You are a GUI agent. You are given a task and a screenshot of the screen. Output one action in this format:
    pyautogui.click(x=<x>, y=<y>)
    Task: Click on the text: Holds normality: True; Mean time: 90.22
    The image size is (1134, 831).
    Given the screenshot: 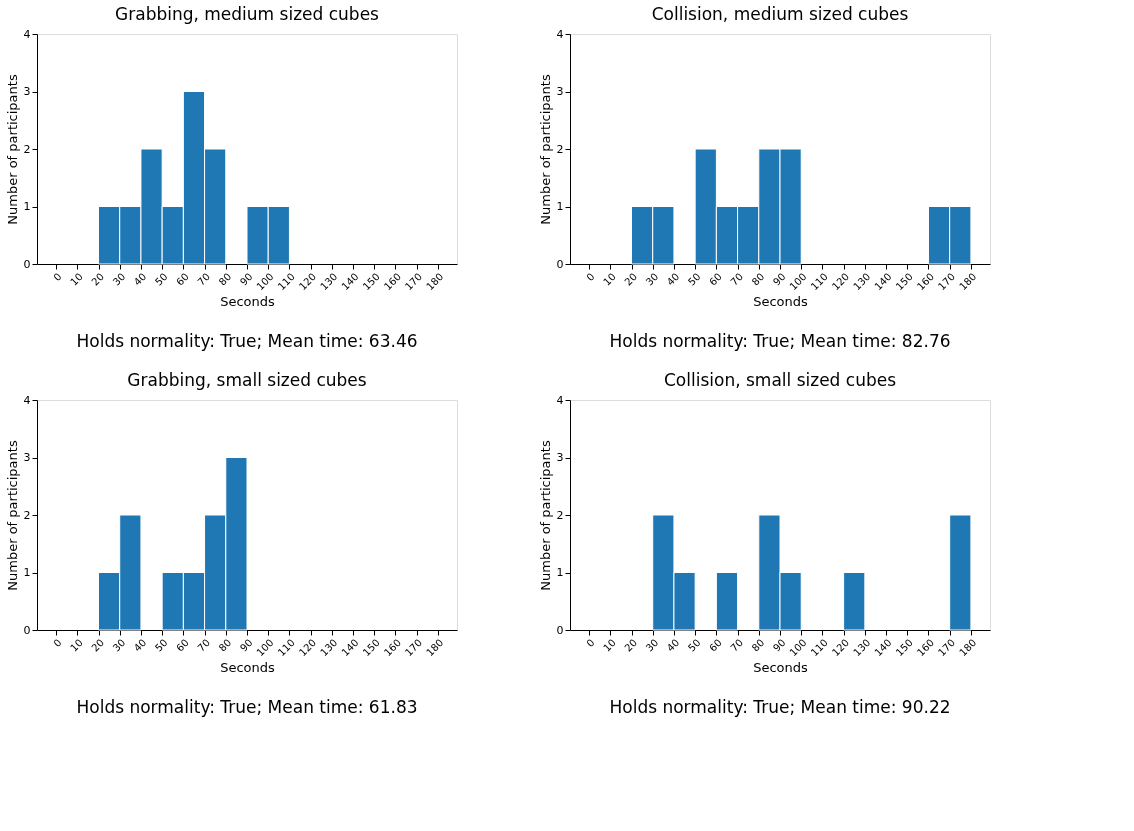 What is the action you would take?
    pyautogui.click(x=780, y=707)
    